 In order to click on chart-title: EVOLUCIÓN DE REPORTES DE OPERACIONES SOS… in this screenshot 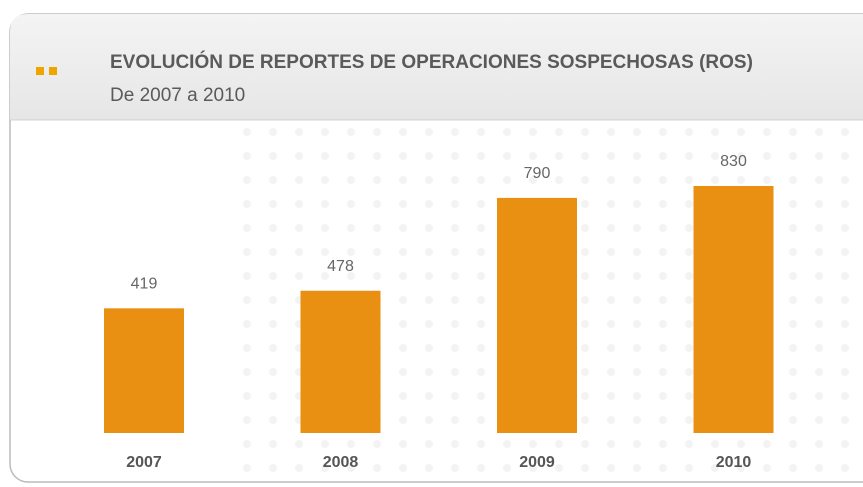, I will do `click(431, 62)`.